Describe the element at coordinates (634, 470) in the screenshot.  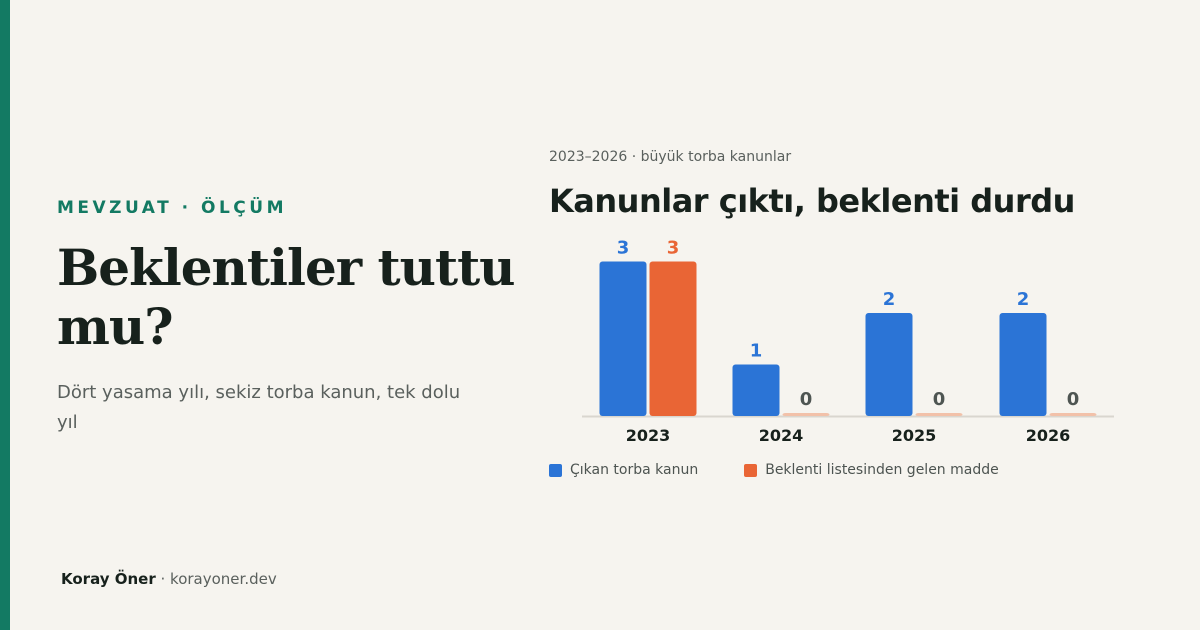
I see `legend-label-series-1: Çıkan torba kanun` at that location.